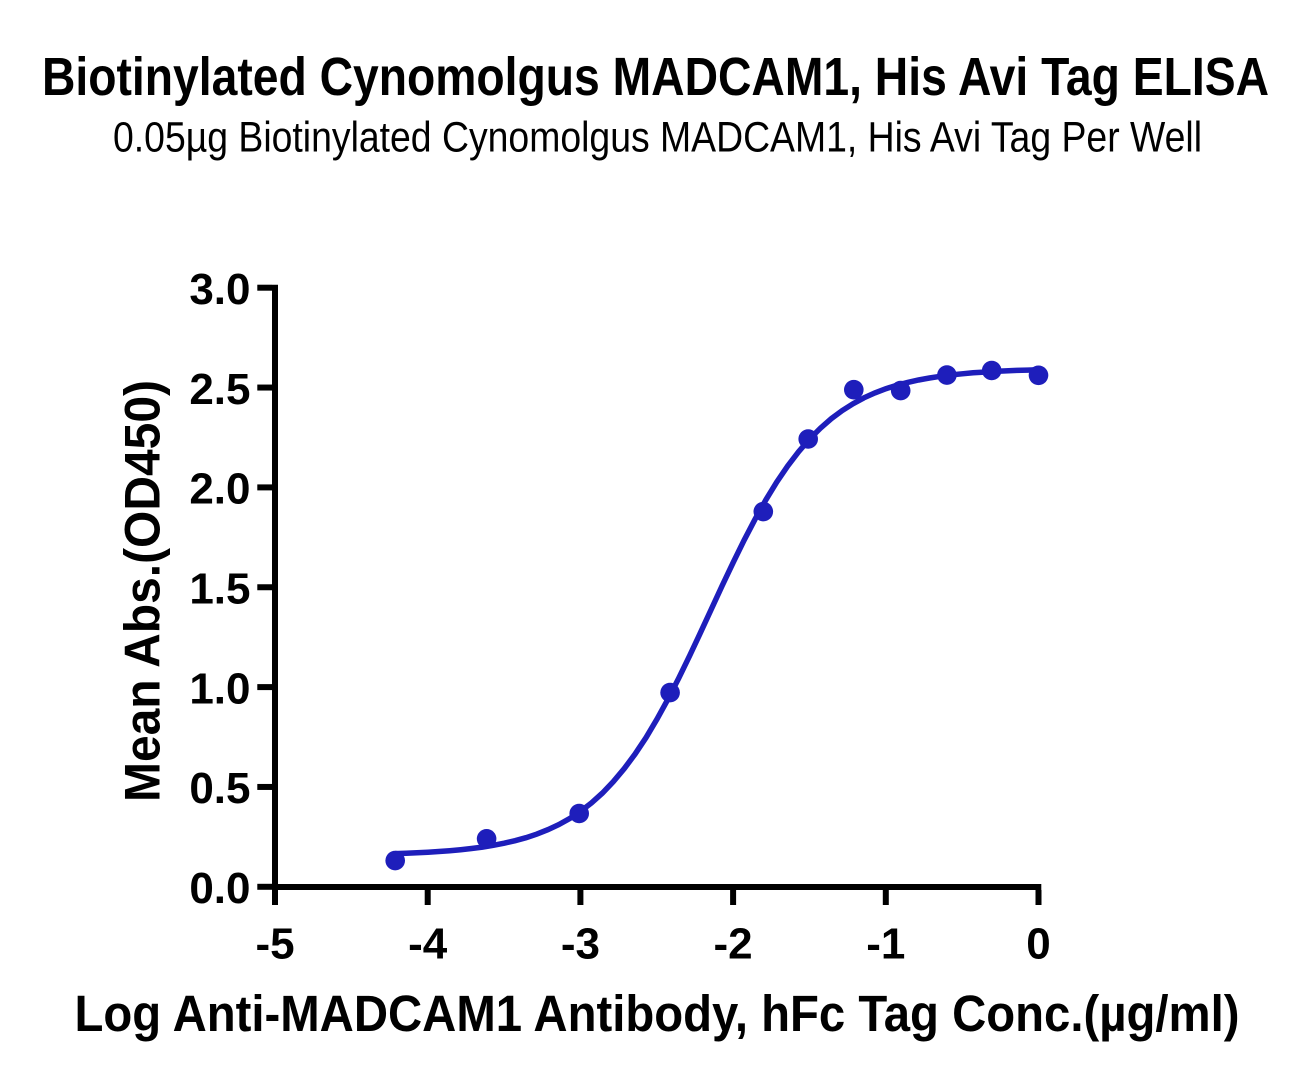  Describe the element at coordinates (1038, 943) in the screenshot. I see `svg-text: 0` at that location.